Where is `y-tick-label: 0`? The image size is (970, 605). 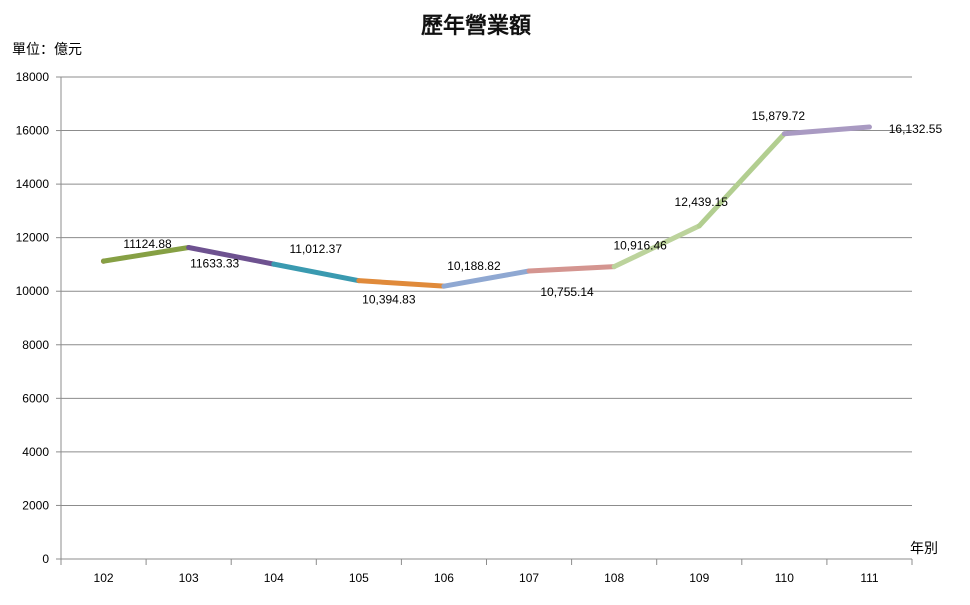
y-tick-label: 0 is located at coordinates (45, 559).